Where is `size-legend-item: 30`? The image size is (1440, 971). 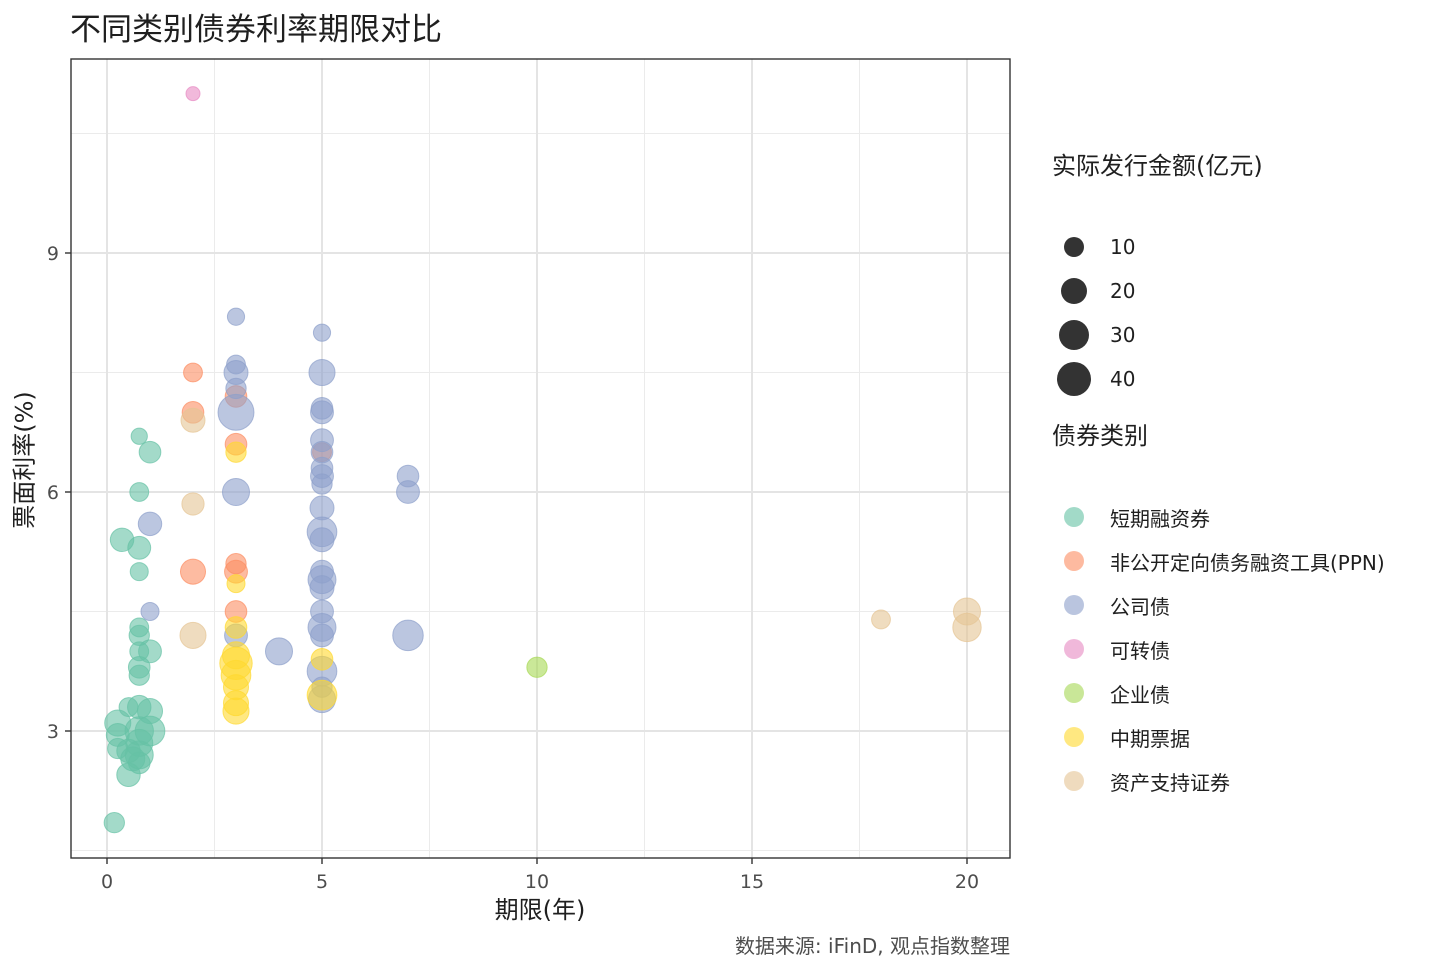
size-legend-item: 30 is located at coordinates (1093, 335).